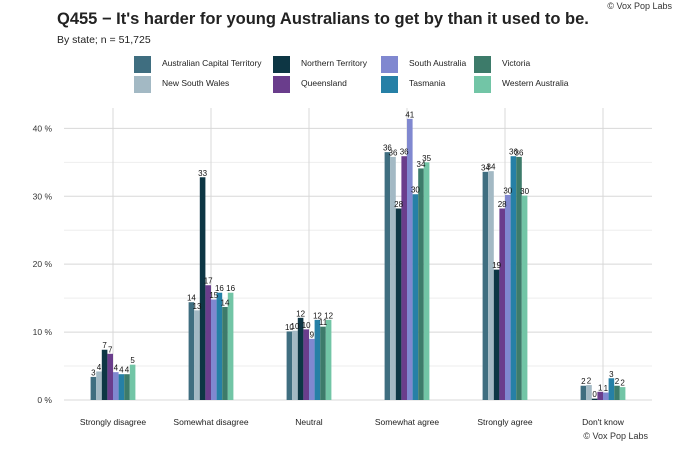  I want to click on x-tick-label: Strongly agree, so click(505, 422).